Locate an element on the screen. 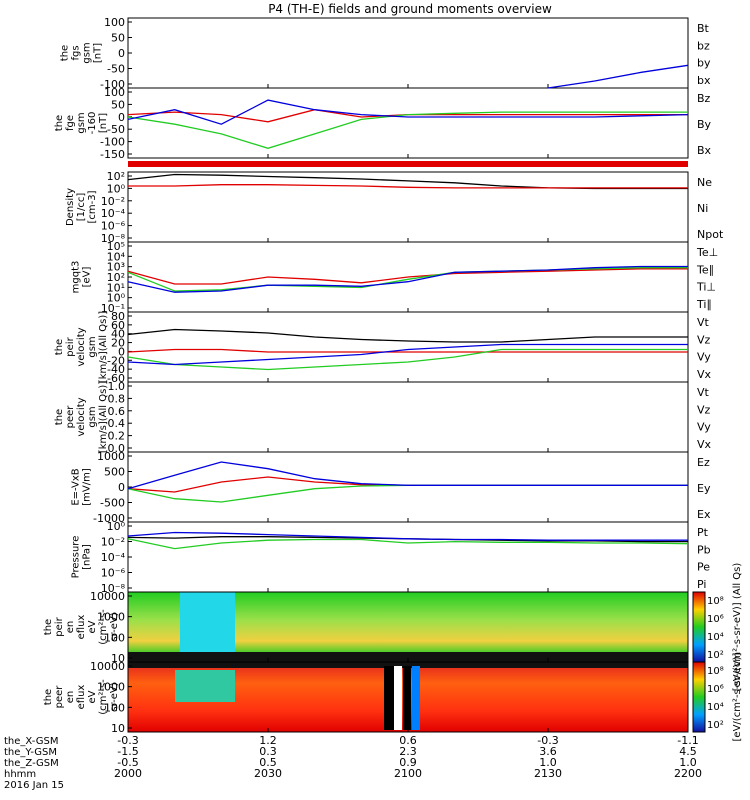 The width and height of the screenshot is (750, 800). date-label: 2016 Jan 15 is located at coordinates (34, 785).